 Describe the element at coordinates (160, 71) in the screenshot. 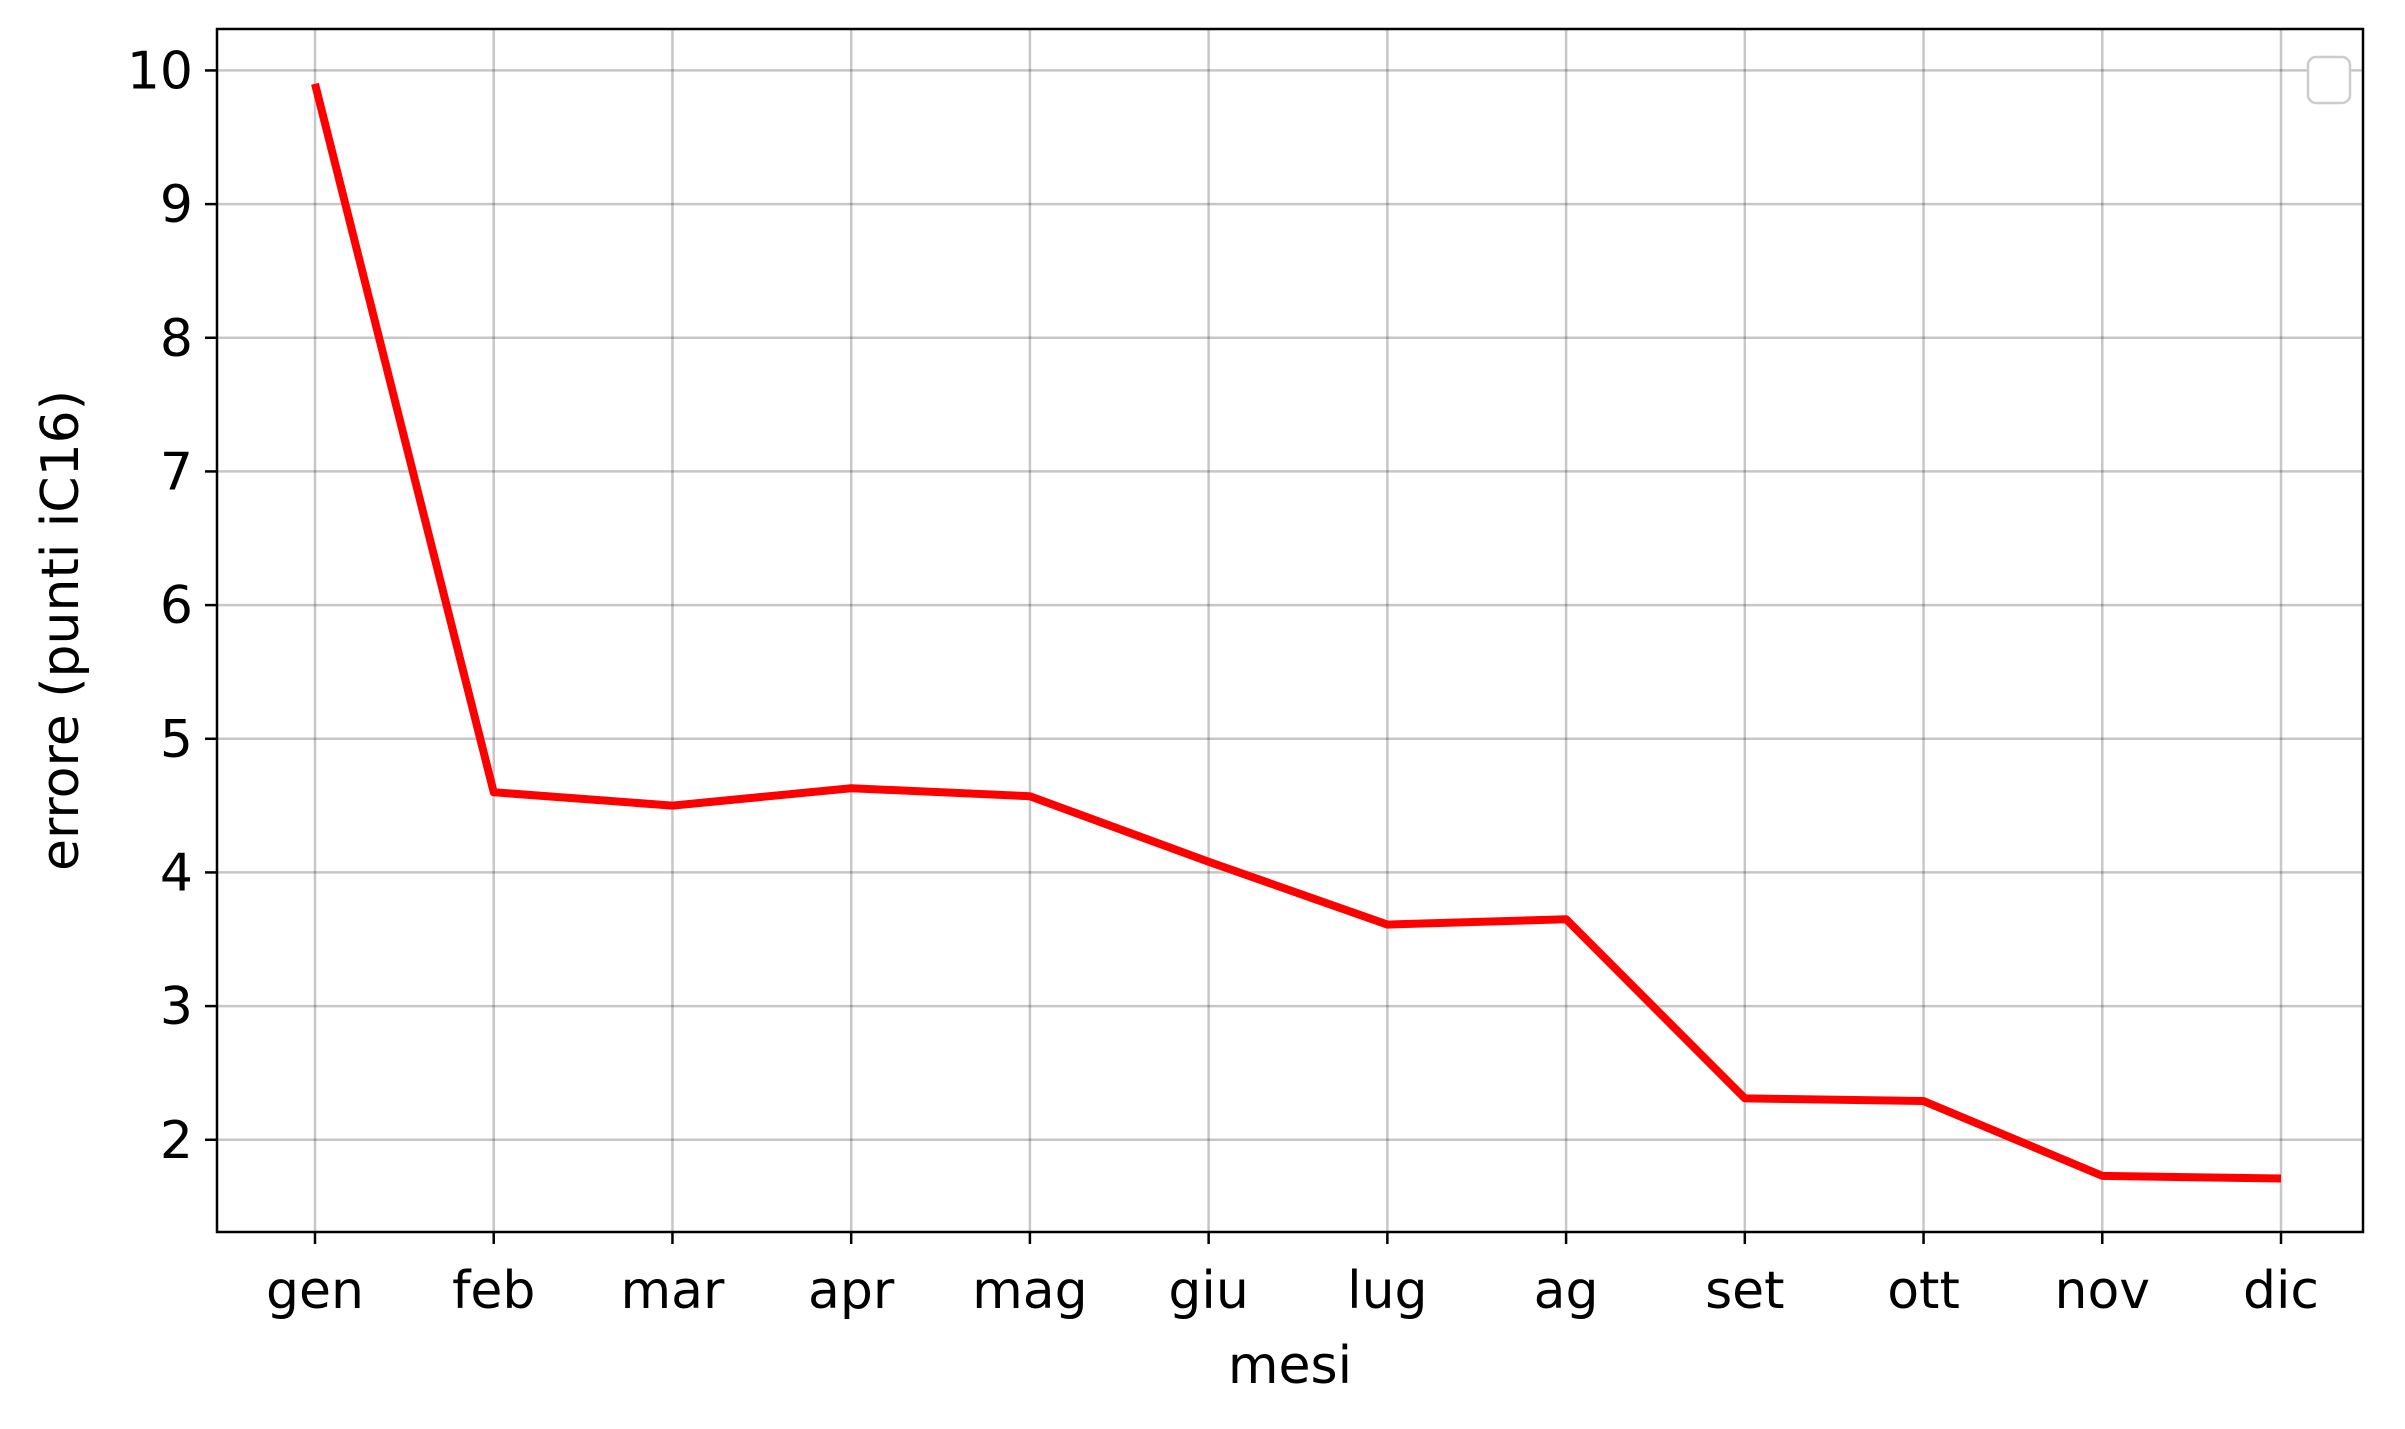

I see `y-tick-label: 10` at that location.